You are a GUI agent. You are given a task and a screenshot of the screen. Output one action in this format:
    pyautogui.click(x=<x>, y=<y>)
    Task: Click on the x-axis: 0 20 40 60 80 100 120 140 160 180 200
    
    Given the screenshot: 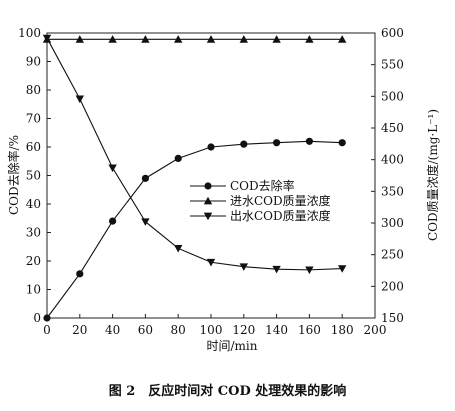 What is the action you would take?
    pyautogui.click(x=214, y=325)
    